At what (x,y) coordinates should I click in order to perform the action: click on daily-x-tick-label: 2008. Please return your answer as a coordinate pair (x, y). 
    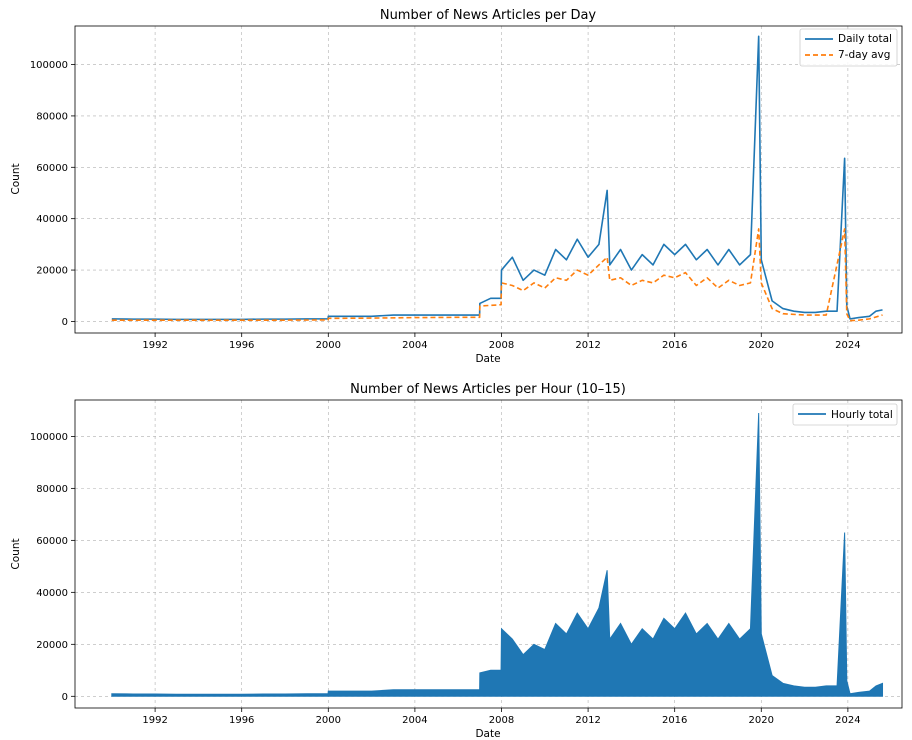
    Looking at the image, I should click on (501, 345).